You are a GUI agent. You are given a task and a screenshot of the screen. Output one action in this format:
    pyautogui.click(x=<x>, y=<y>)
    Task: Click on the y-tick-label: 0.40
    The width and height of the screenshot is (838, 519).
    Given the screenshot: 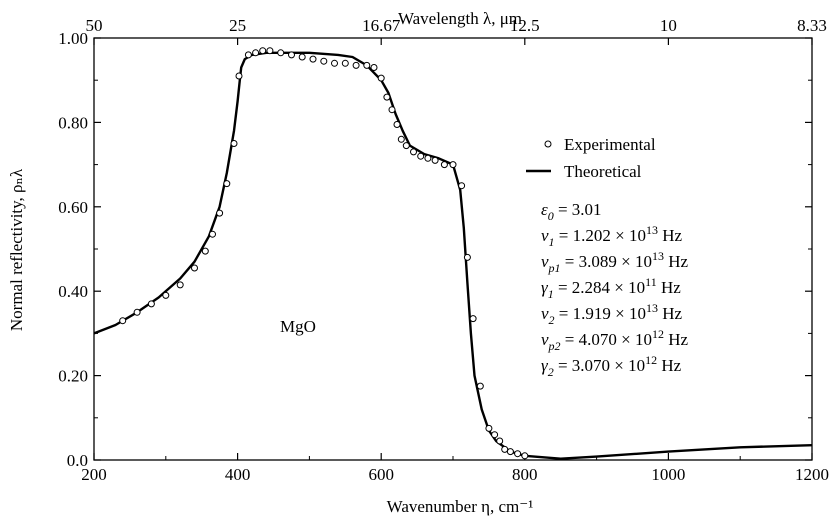 What is the action you would take?
    pyautogui.click(x=73, y=291)
    